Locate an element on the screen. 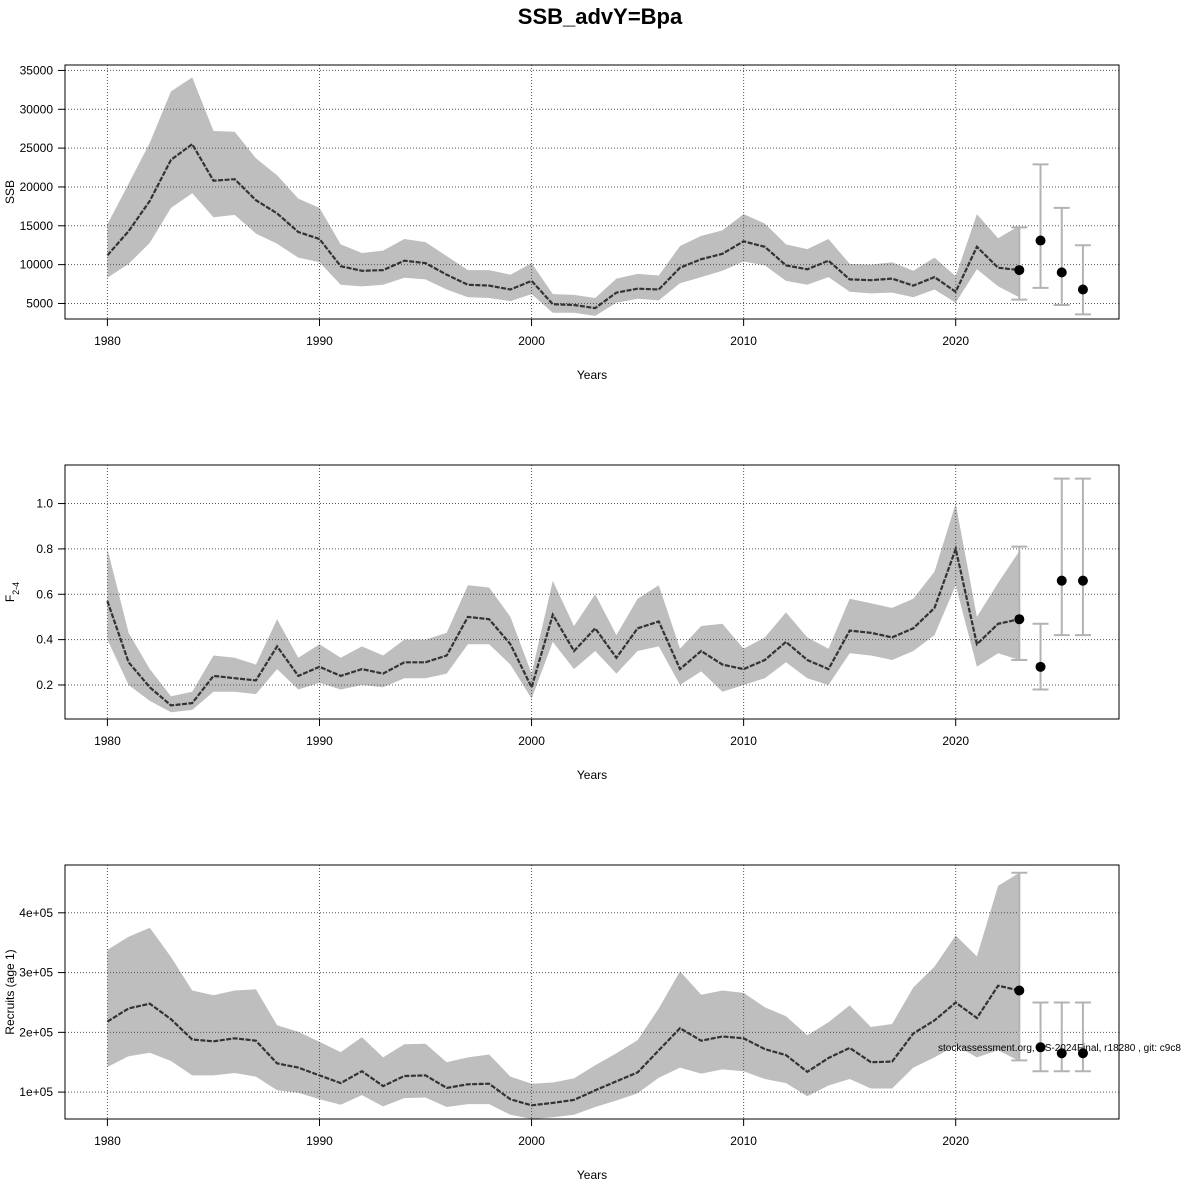 The image size is (1200, 1200). chart-title: SSB_advY=Bpa is located at coordinates (600, 16).